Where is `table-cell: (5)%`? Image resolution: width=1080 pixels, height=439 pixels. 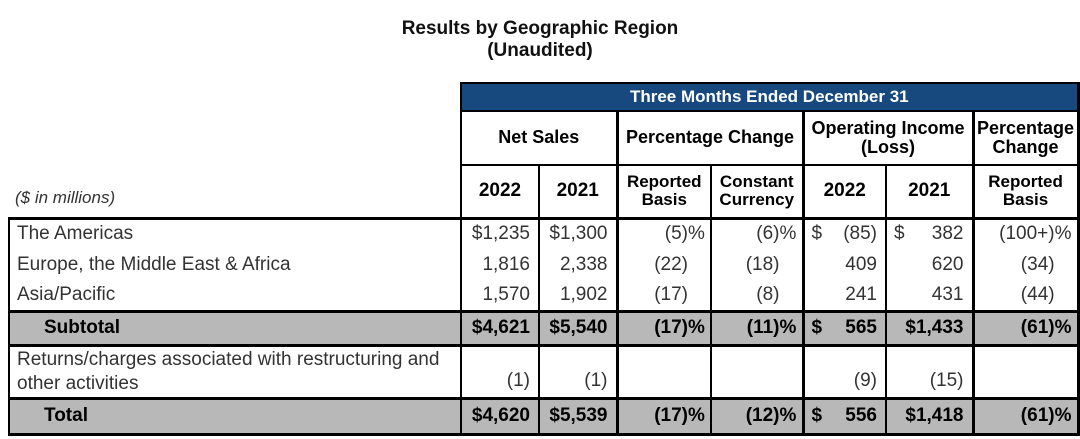 table-cell: (5)% is located at coordinates (663, 233).